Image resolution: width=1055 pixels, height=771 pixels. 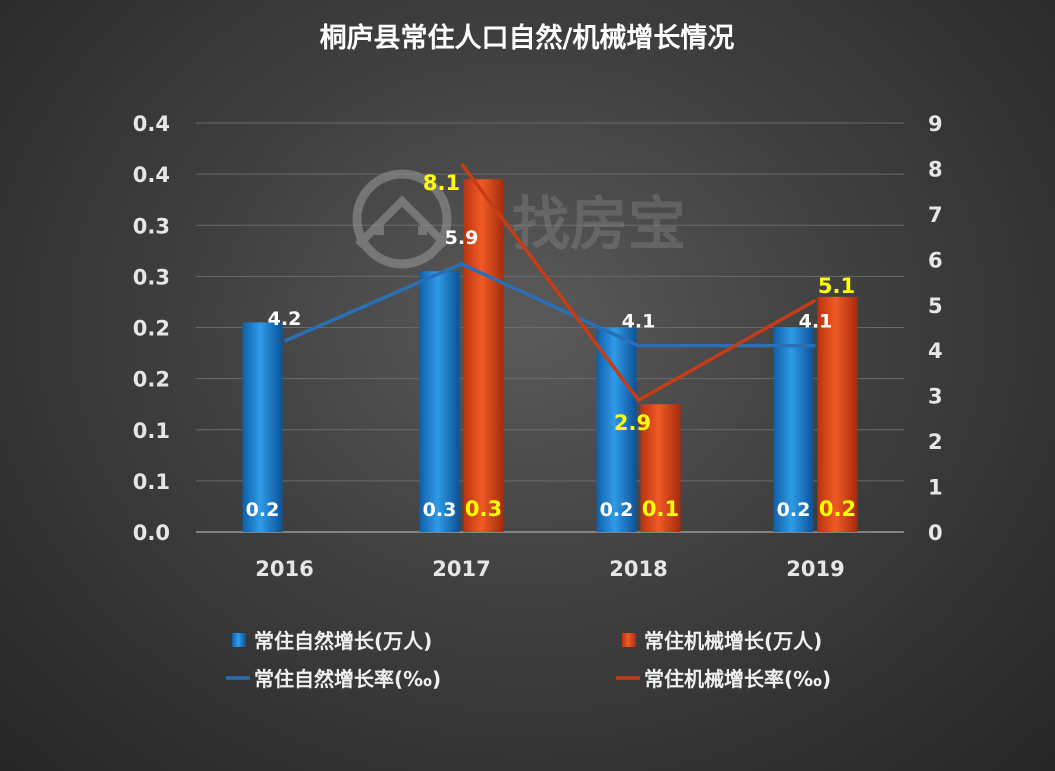 What do you see at coordinates (935, 488) in the screenshot?
I see `right-axis-tick-label: 1` at bounding box center [935, 488].